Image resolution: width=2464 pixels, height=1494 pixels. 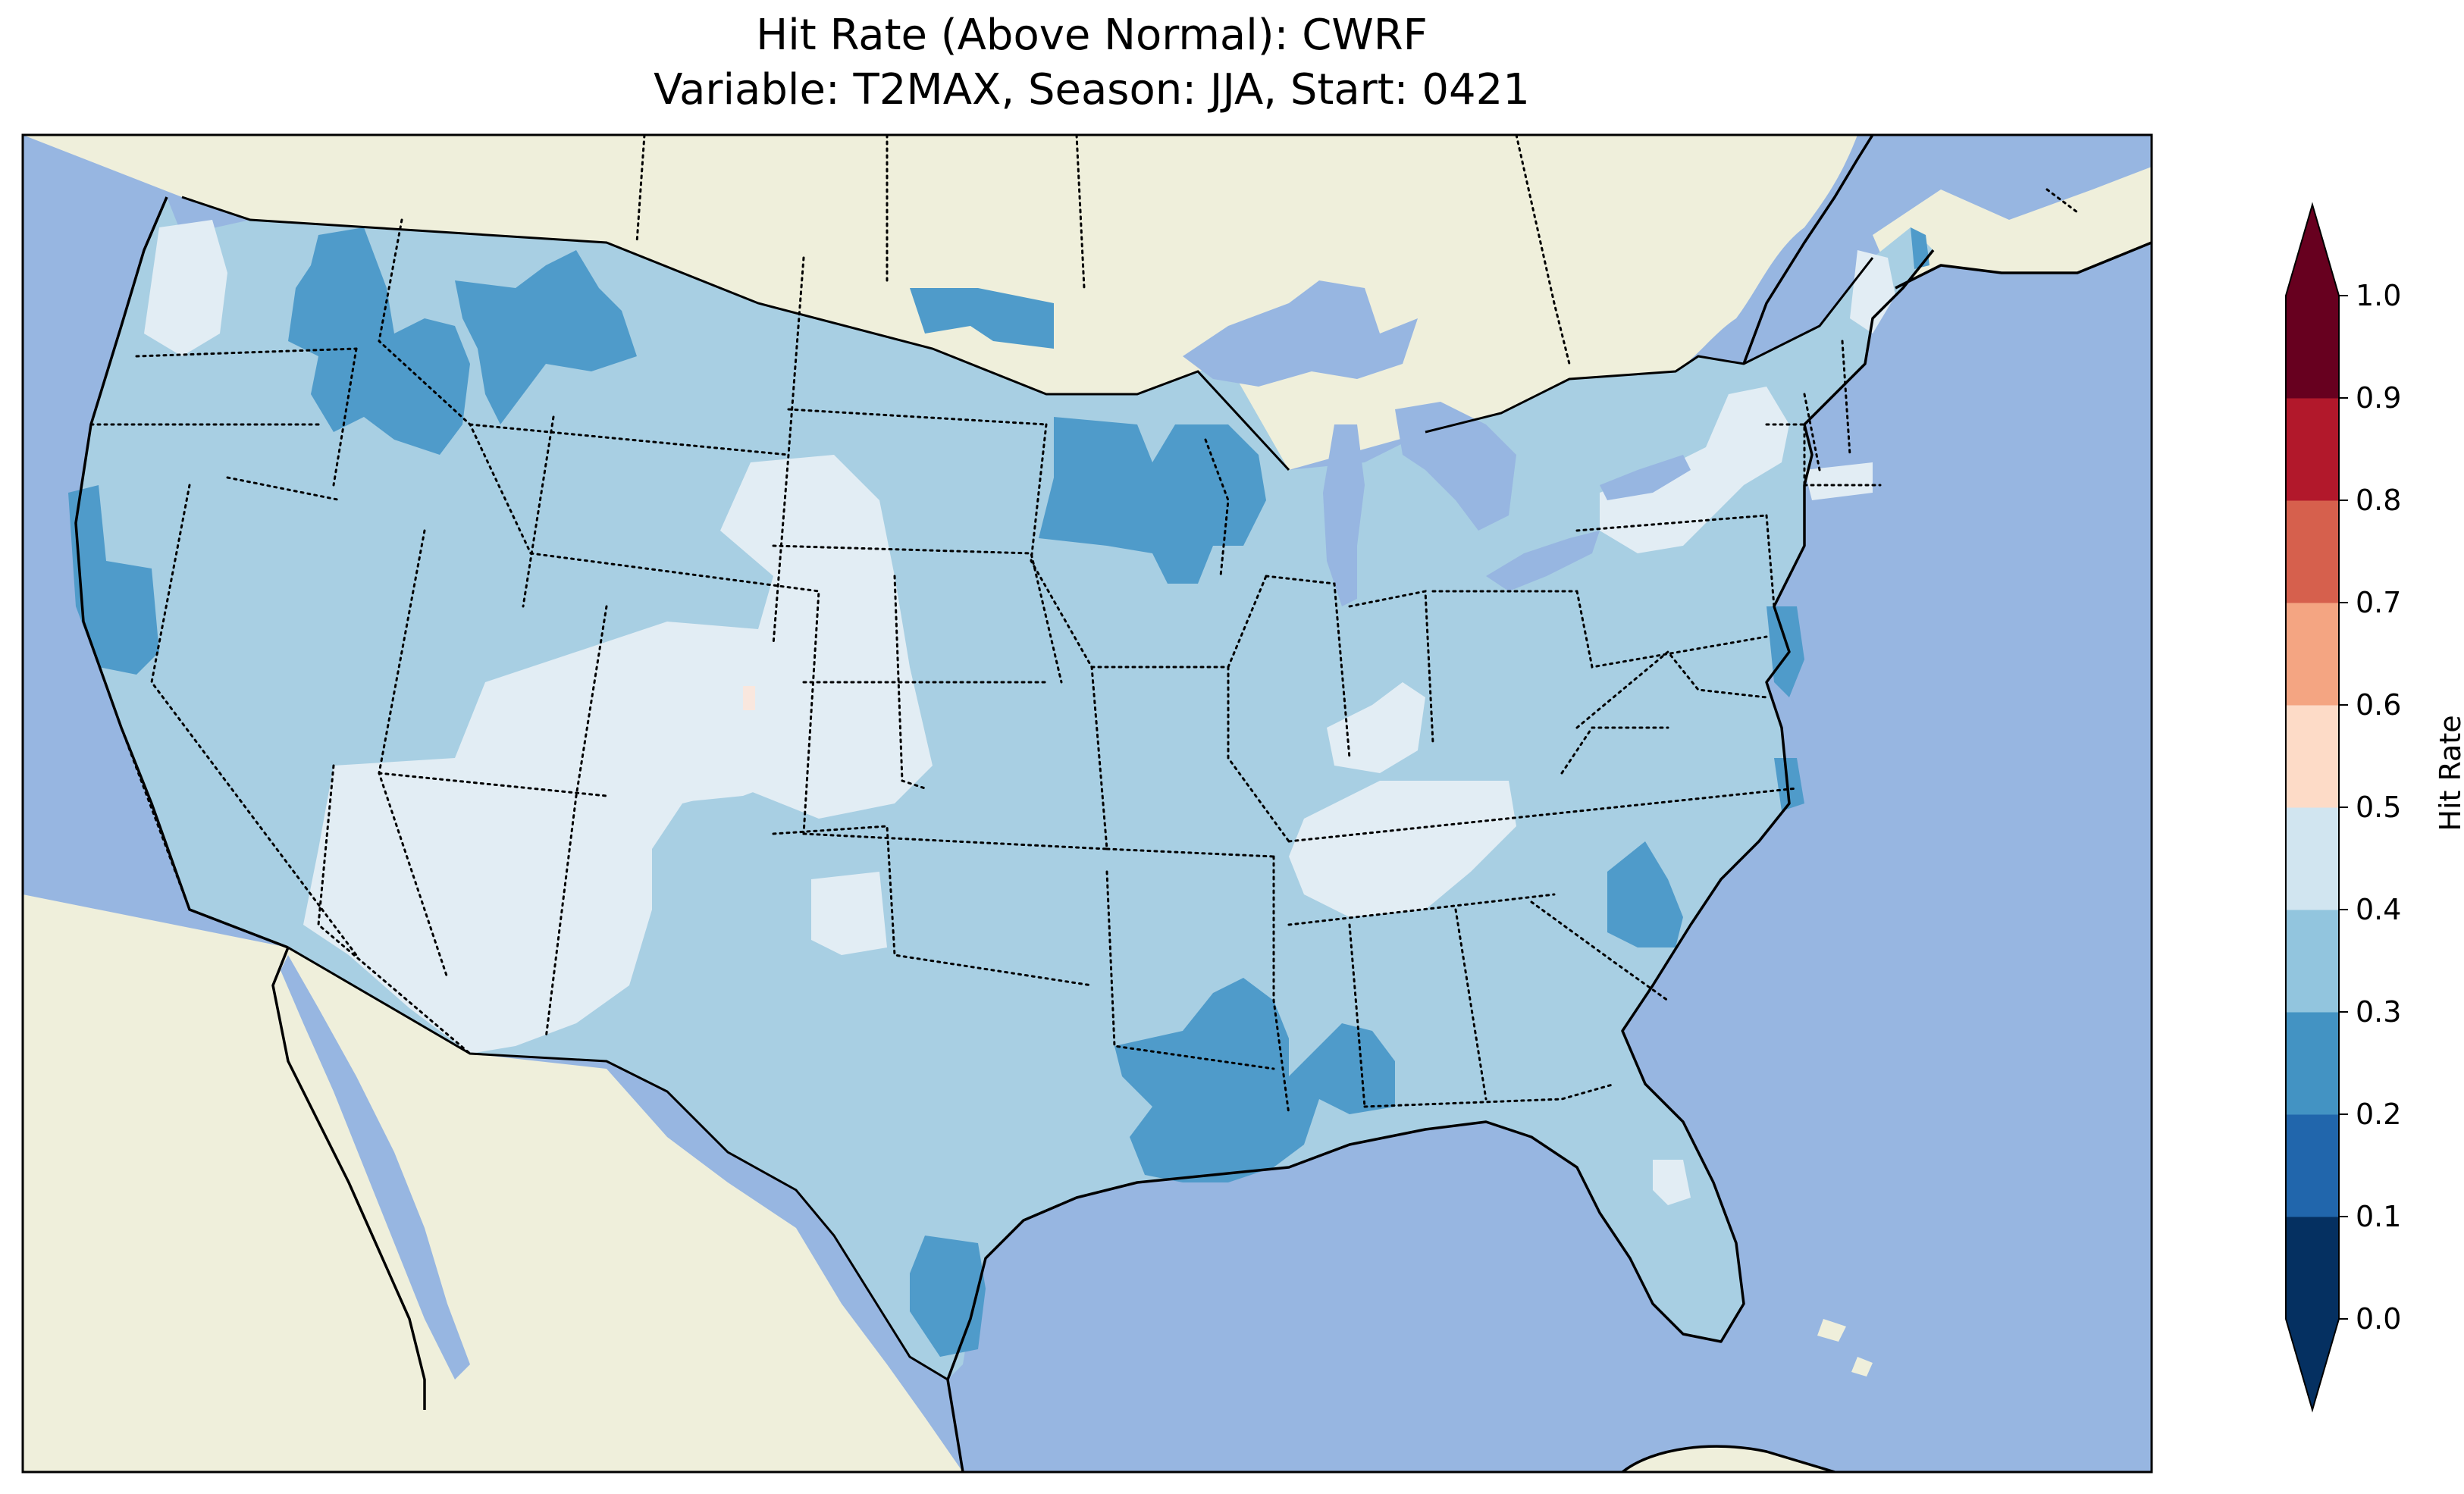 I want to click on map-title-line1: Hit Rate (Above Normal): CWRF, so click(x=1092, y=35).